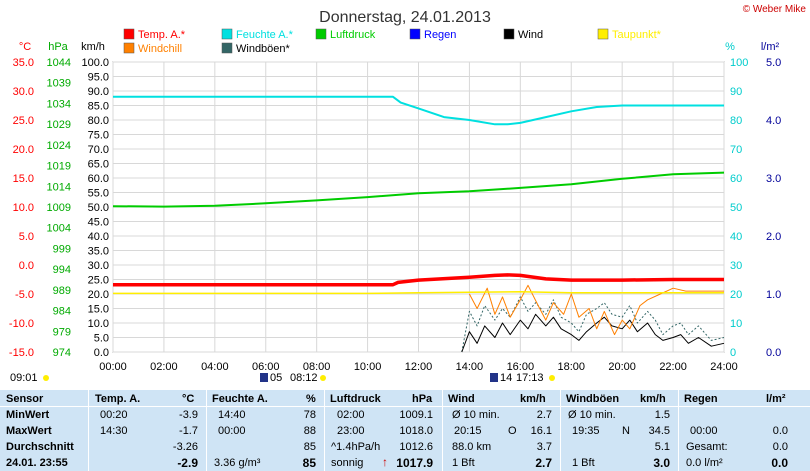 This screenshot has width=810, height=471. Describe the element at coordinates (673, 367) in the screenshot. I see `x-tick-label: 22:00` at that location.